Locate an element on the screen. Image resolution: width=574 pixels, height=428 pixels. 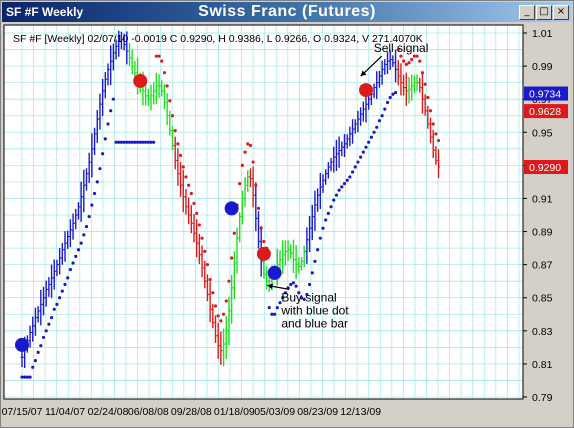
x-tick-label: 02/24/08 is located at coordinates (108, 412).